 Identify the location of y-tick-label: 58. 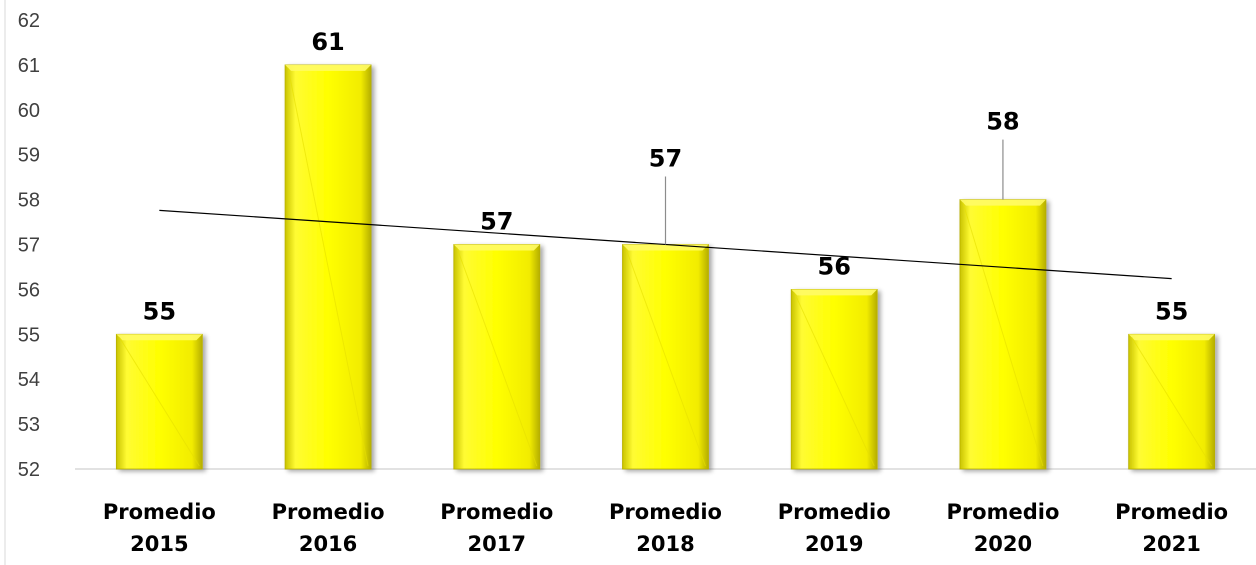
(29, 201).